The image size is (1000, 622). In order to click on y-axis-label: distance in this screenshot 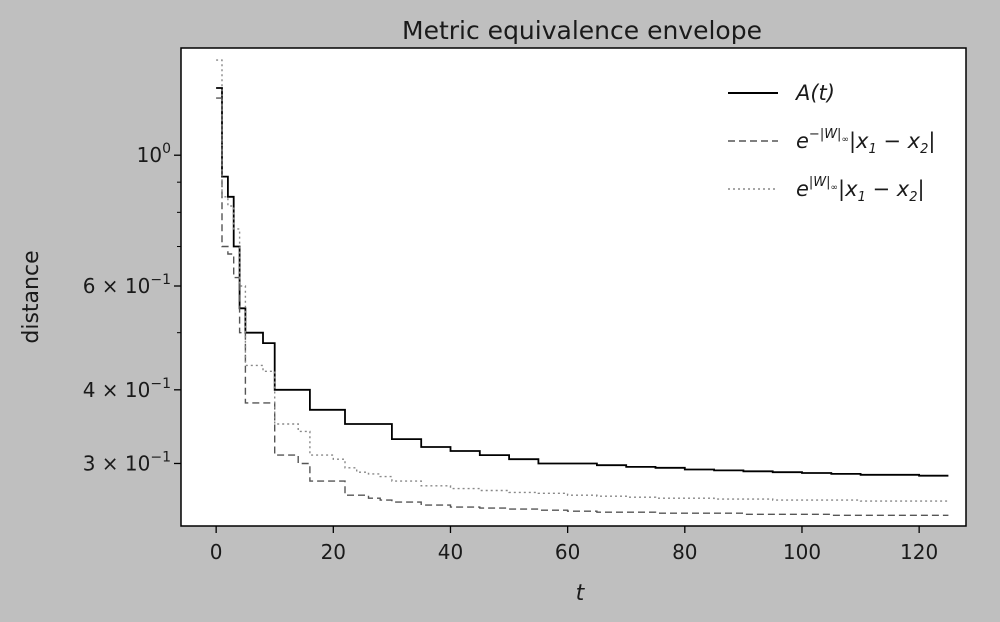, I will do `click(31, 296)`.